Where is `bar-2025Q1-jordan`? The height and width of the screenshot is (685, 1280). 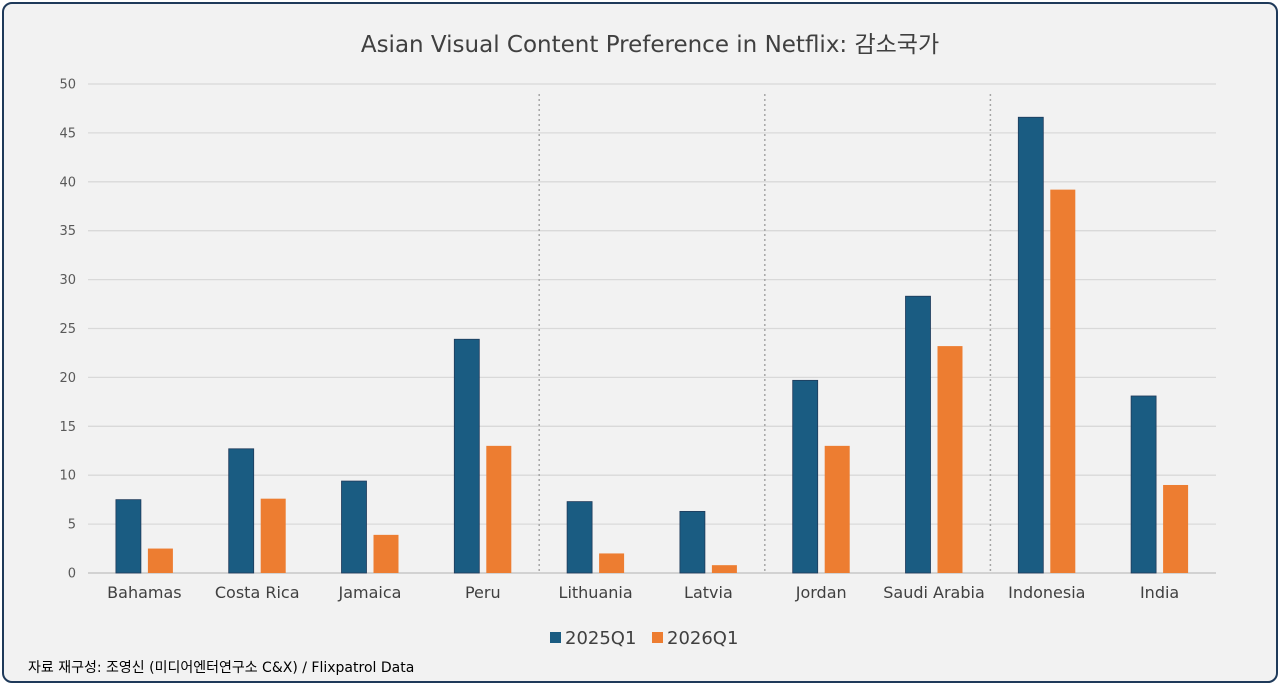 bar-2025Q1-jordan is located at coordinates (805, 476).